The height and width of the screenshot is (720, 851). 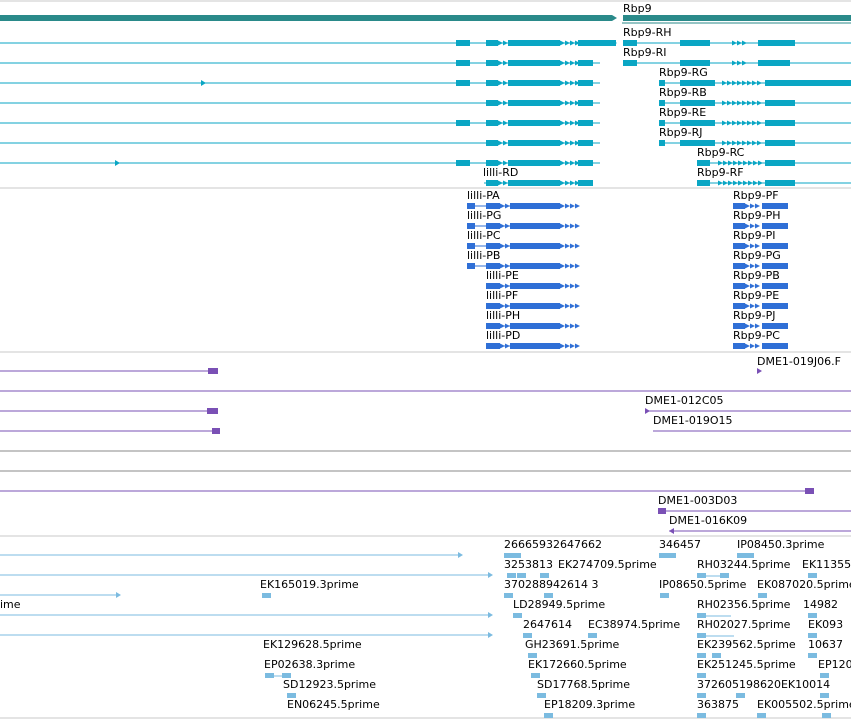 I want to click on est-label: RH02356.5prime, so click(x=744, y=604).